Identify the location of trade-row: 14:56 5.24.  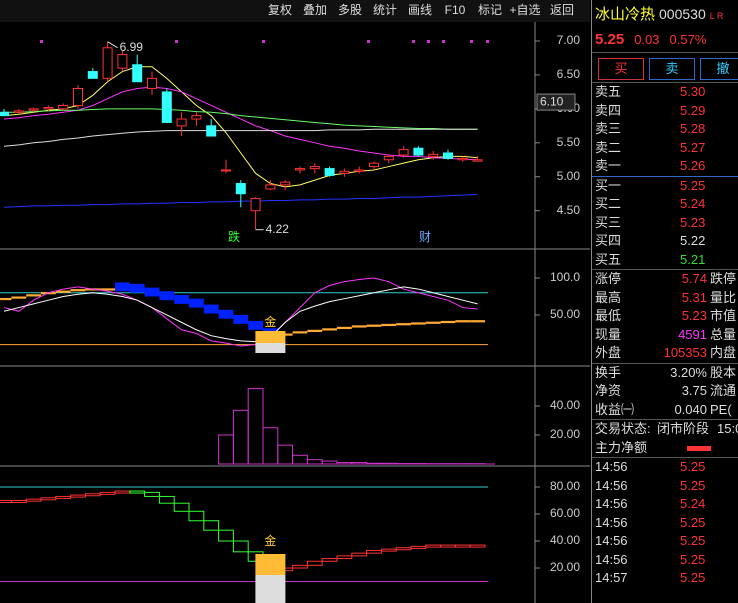
(665, 504).